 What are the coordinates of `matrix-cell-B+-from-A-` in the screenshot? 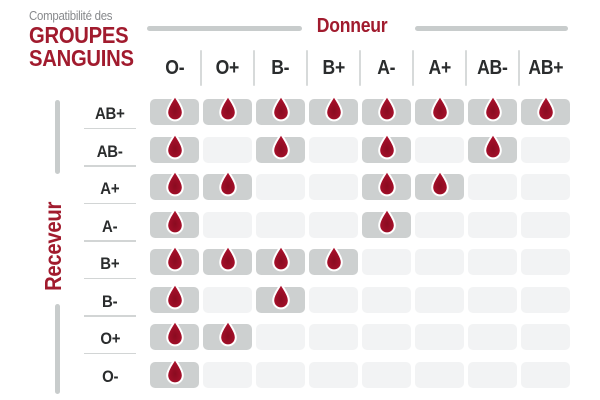 It's located at (386, 262).